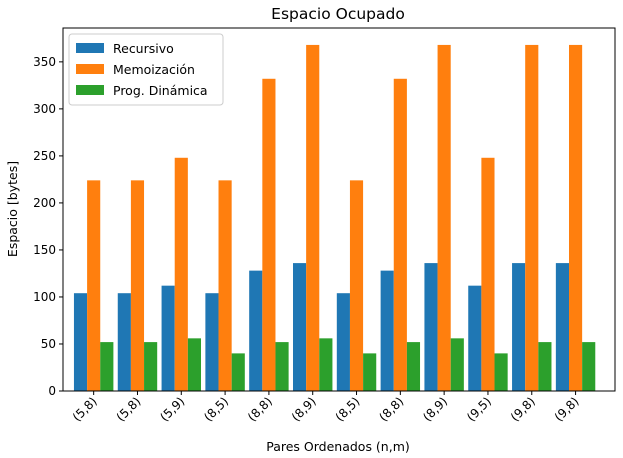 The height and width of the screenshot is (458, 623). Describe the element at coordinates (143, 48) in the screenshot. I see `legend-label: Recursivo` at that location.